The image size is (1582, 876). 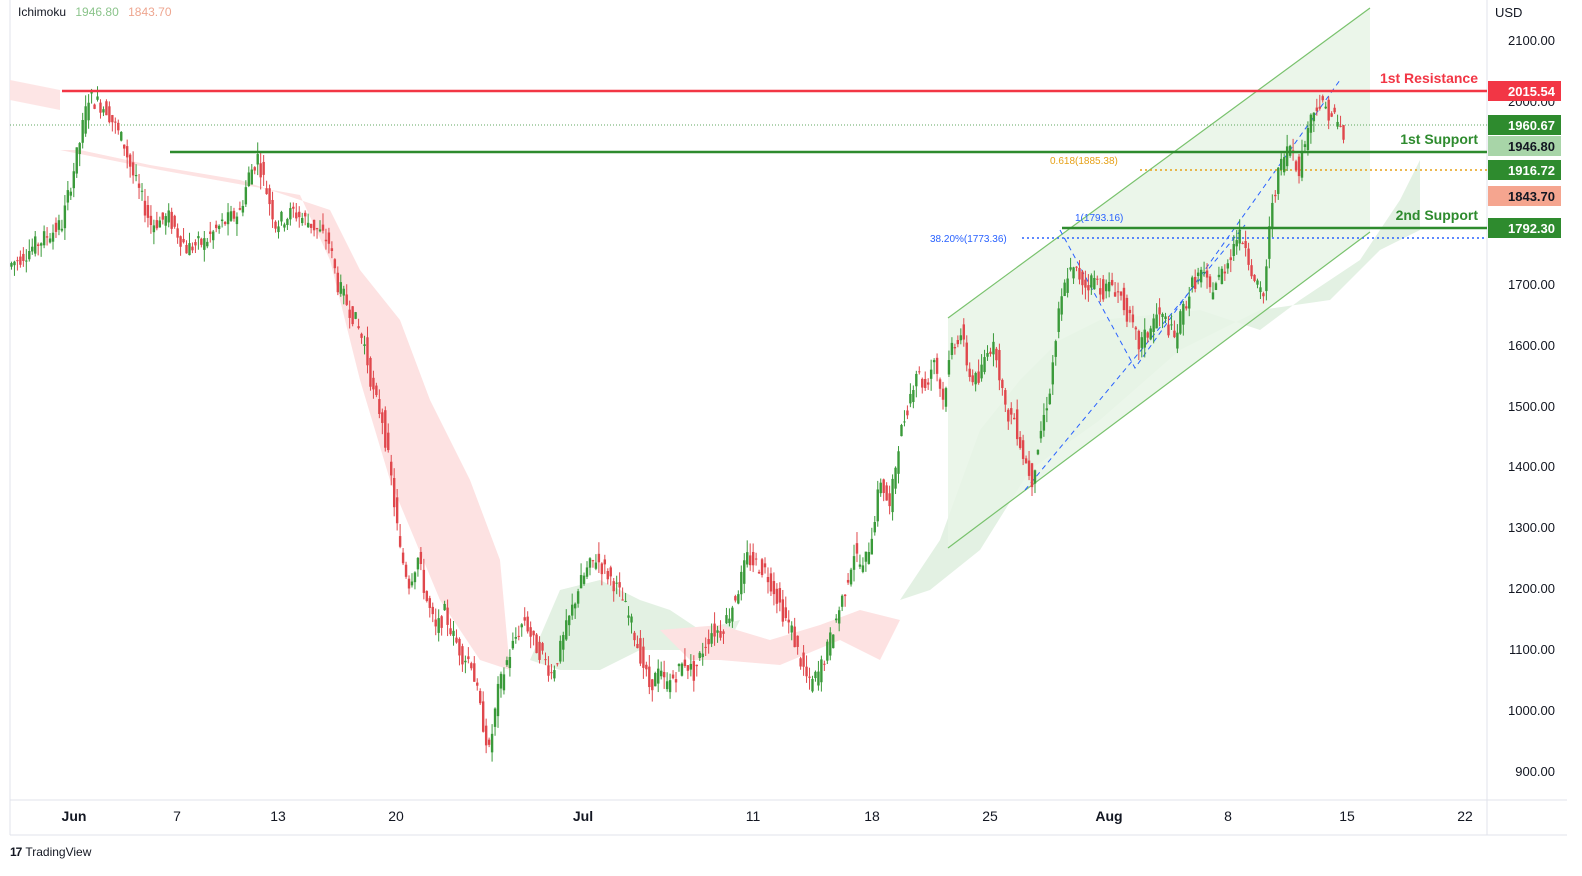 I want to click on tradingview-logo: 17 TradingView, so click(x=50, y=852).